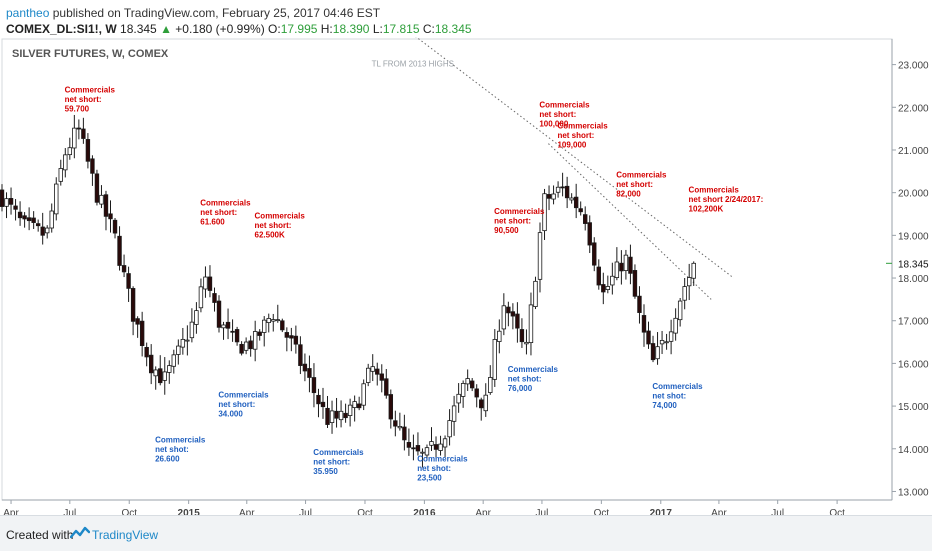  I want to click on annotation-line: 82,000, so click(628, 194).